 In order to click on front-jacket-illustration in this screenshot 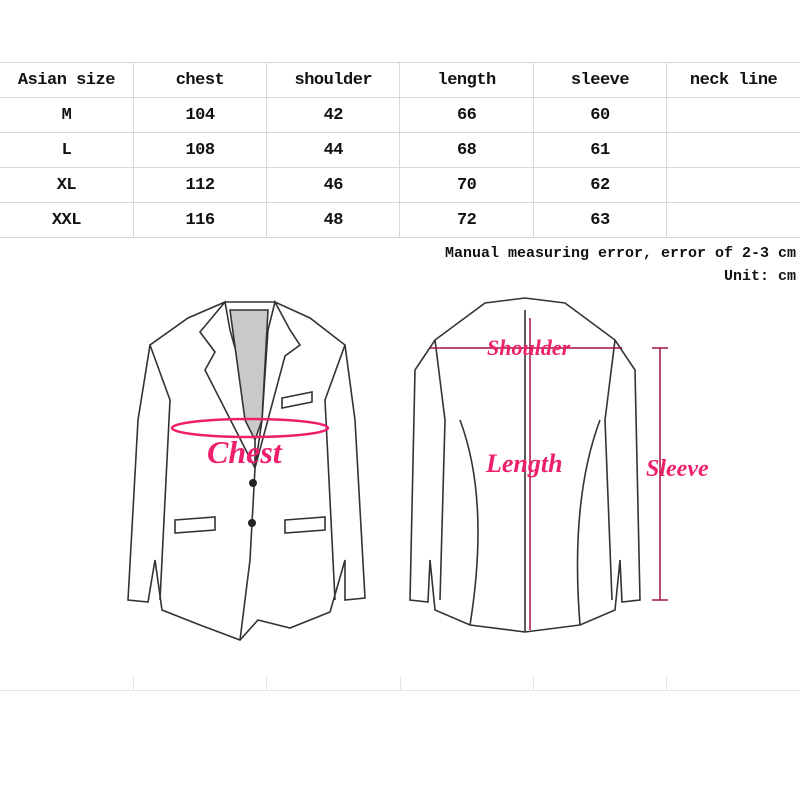, I will do `click(246, 470)`.